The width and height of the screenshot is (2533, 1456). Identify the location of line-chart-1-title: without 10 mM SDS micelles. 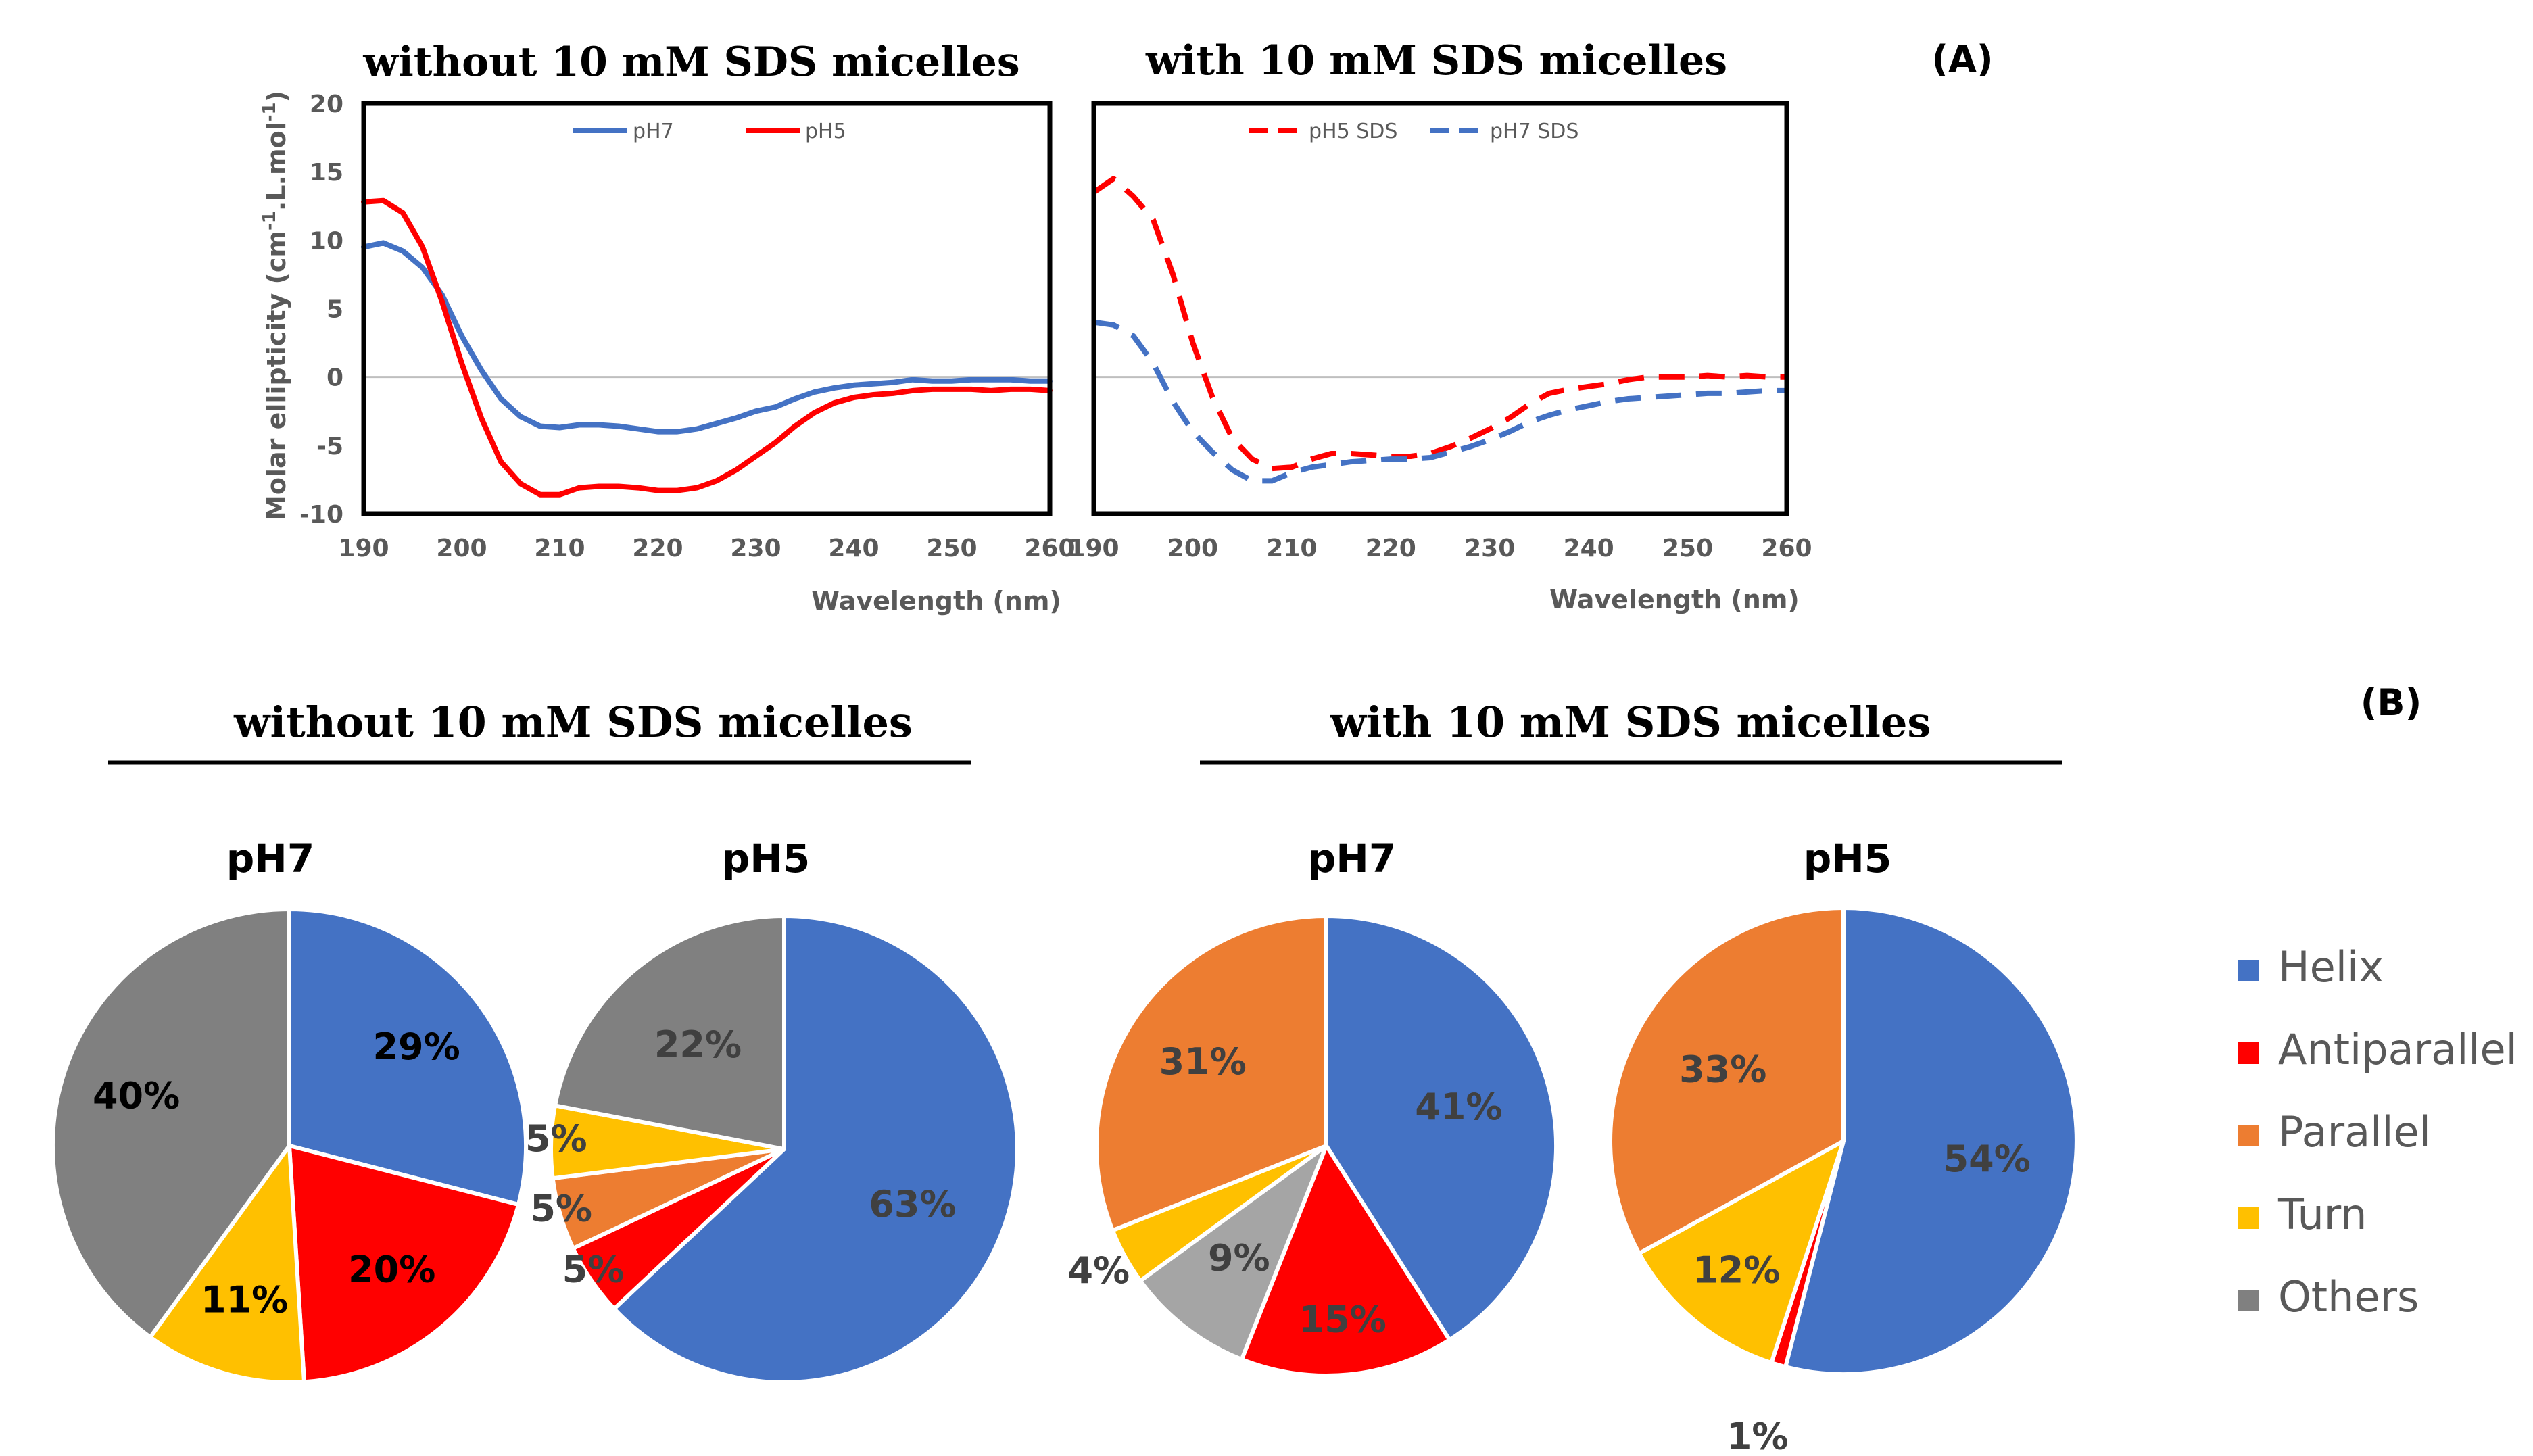
(690, 63).